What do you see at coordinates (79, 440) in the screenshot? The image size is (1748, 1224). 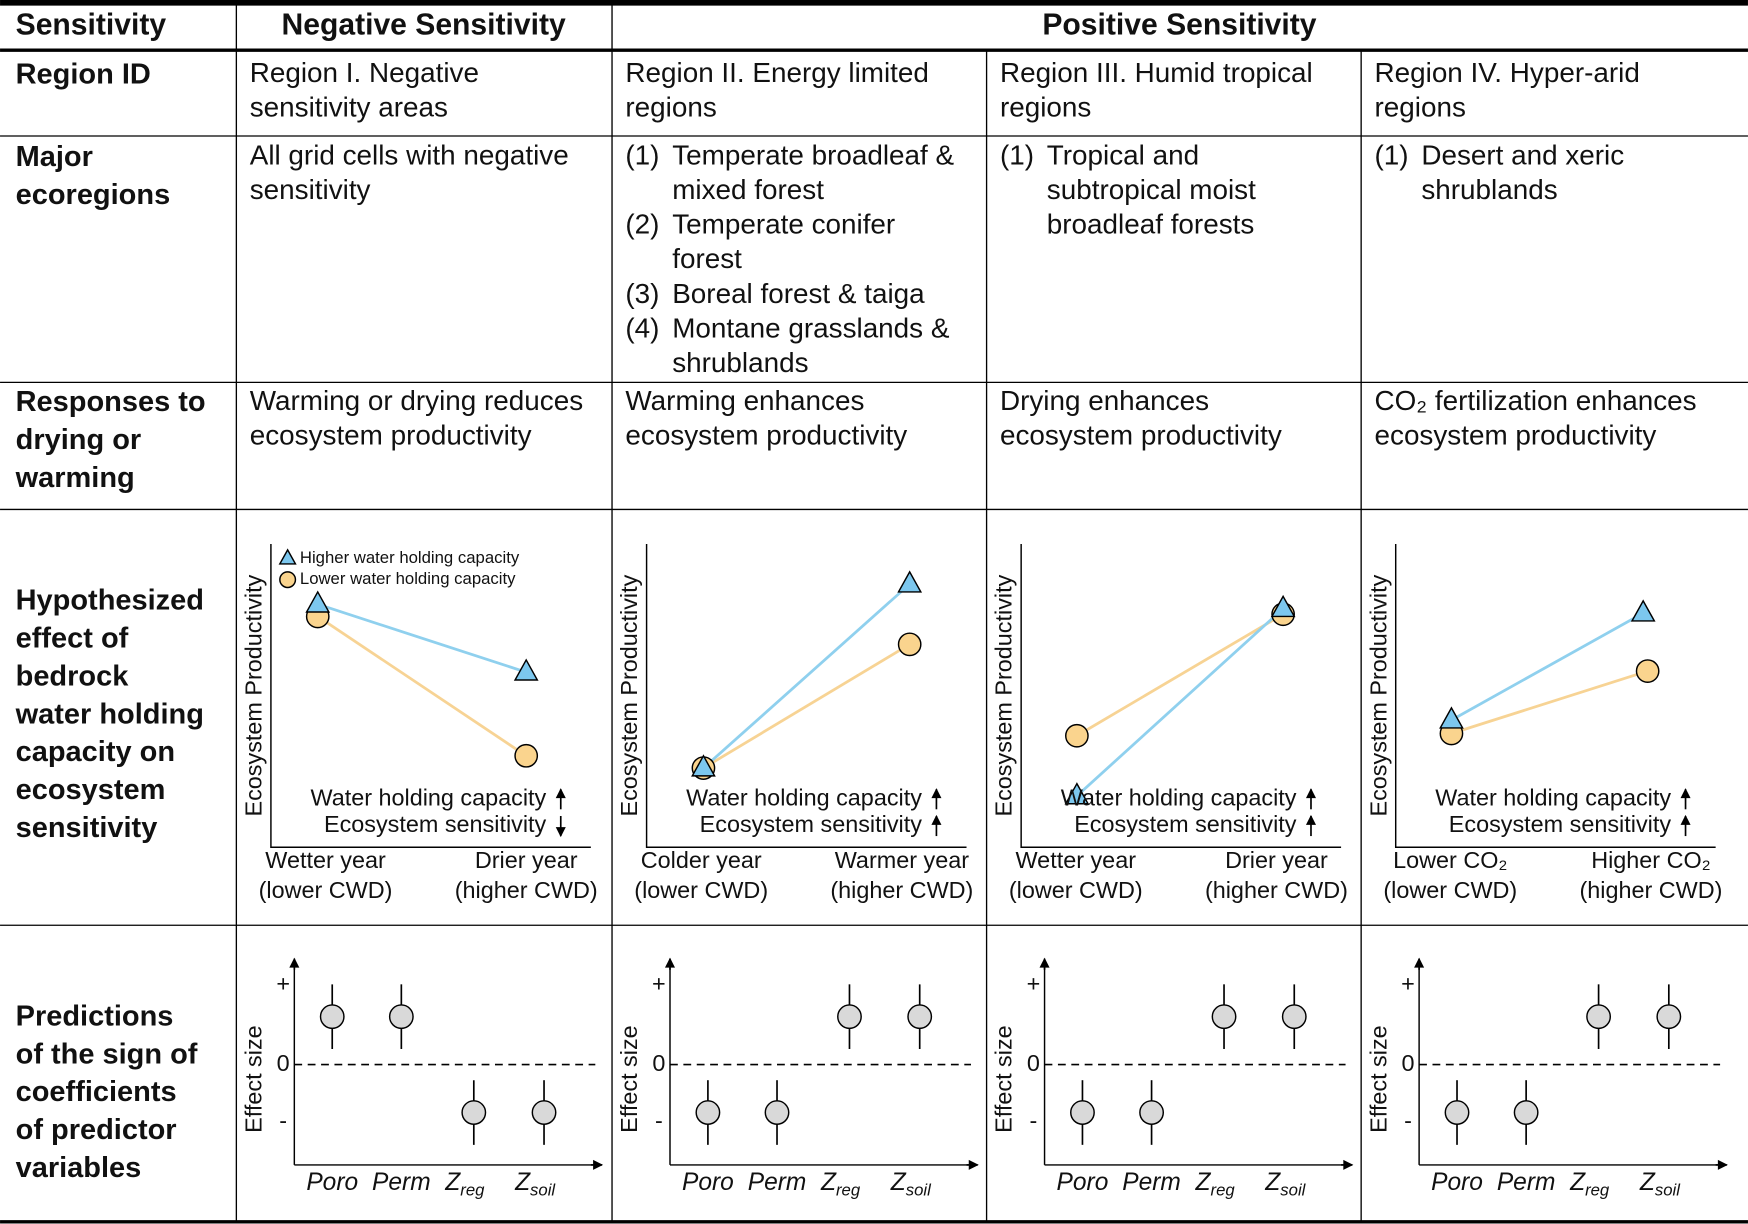 I see `row-label: drying or` at bounding box center [79, 440].